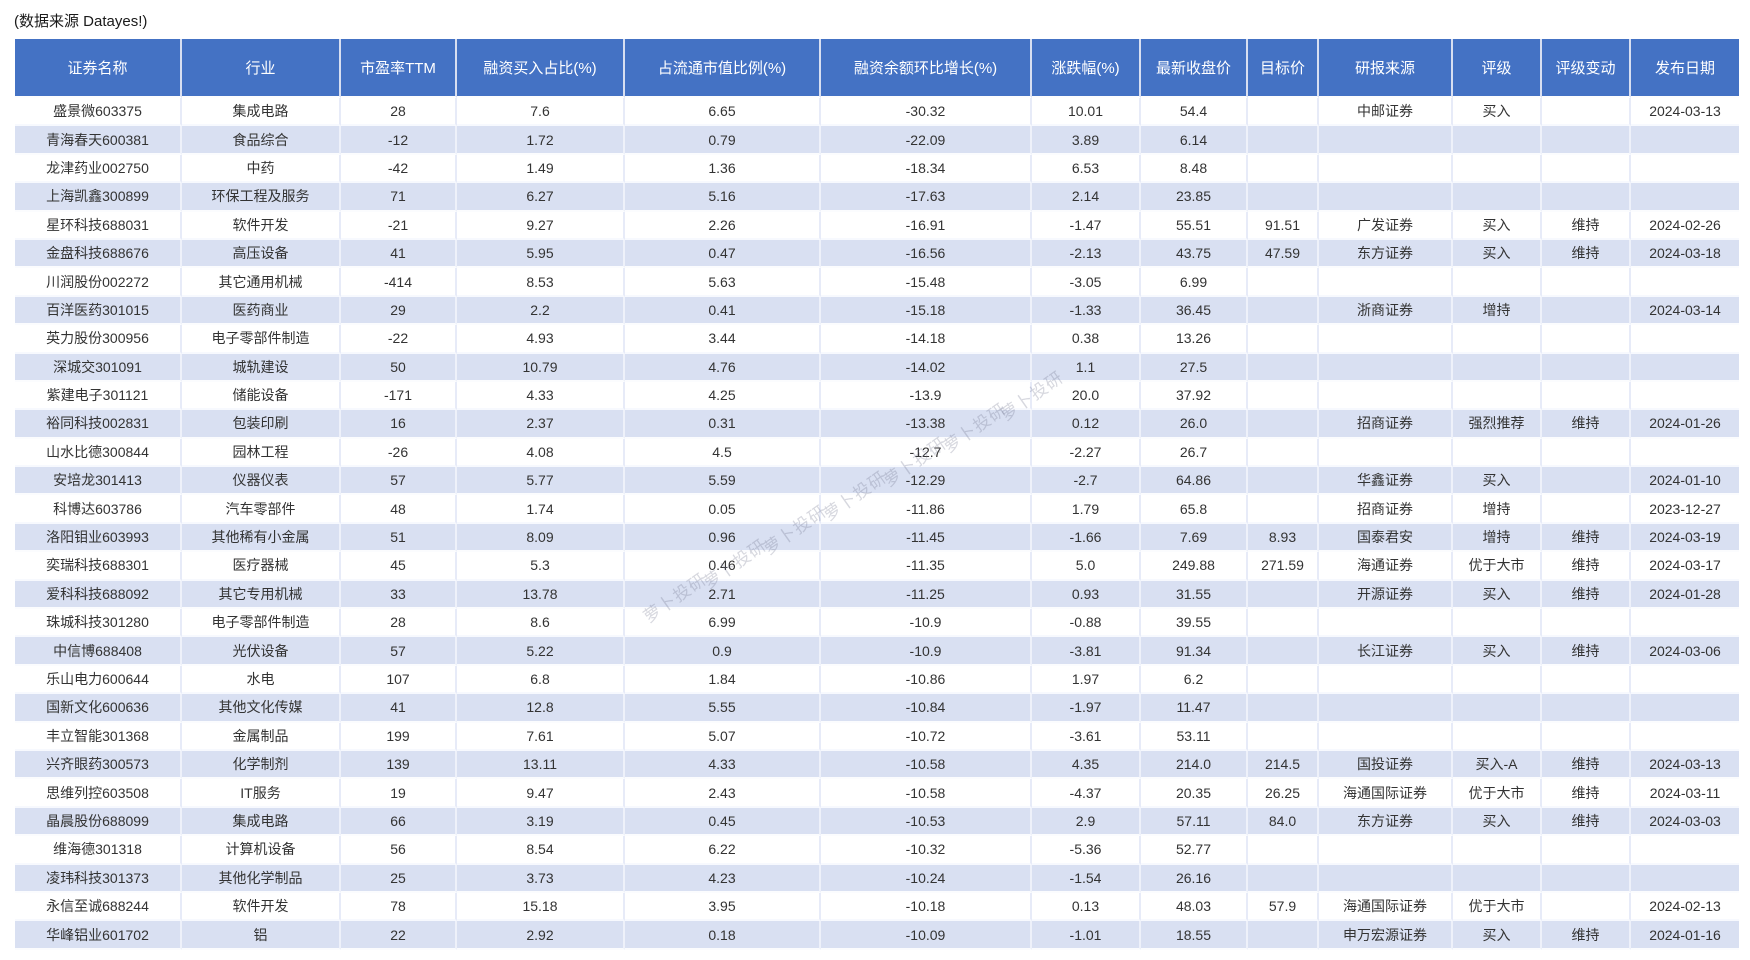 Image resolution: width=1750 pixels, height=960 pixels. I want to click on table-cell: -1.01, so click(1086, 935).